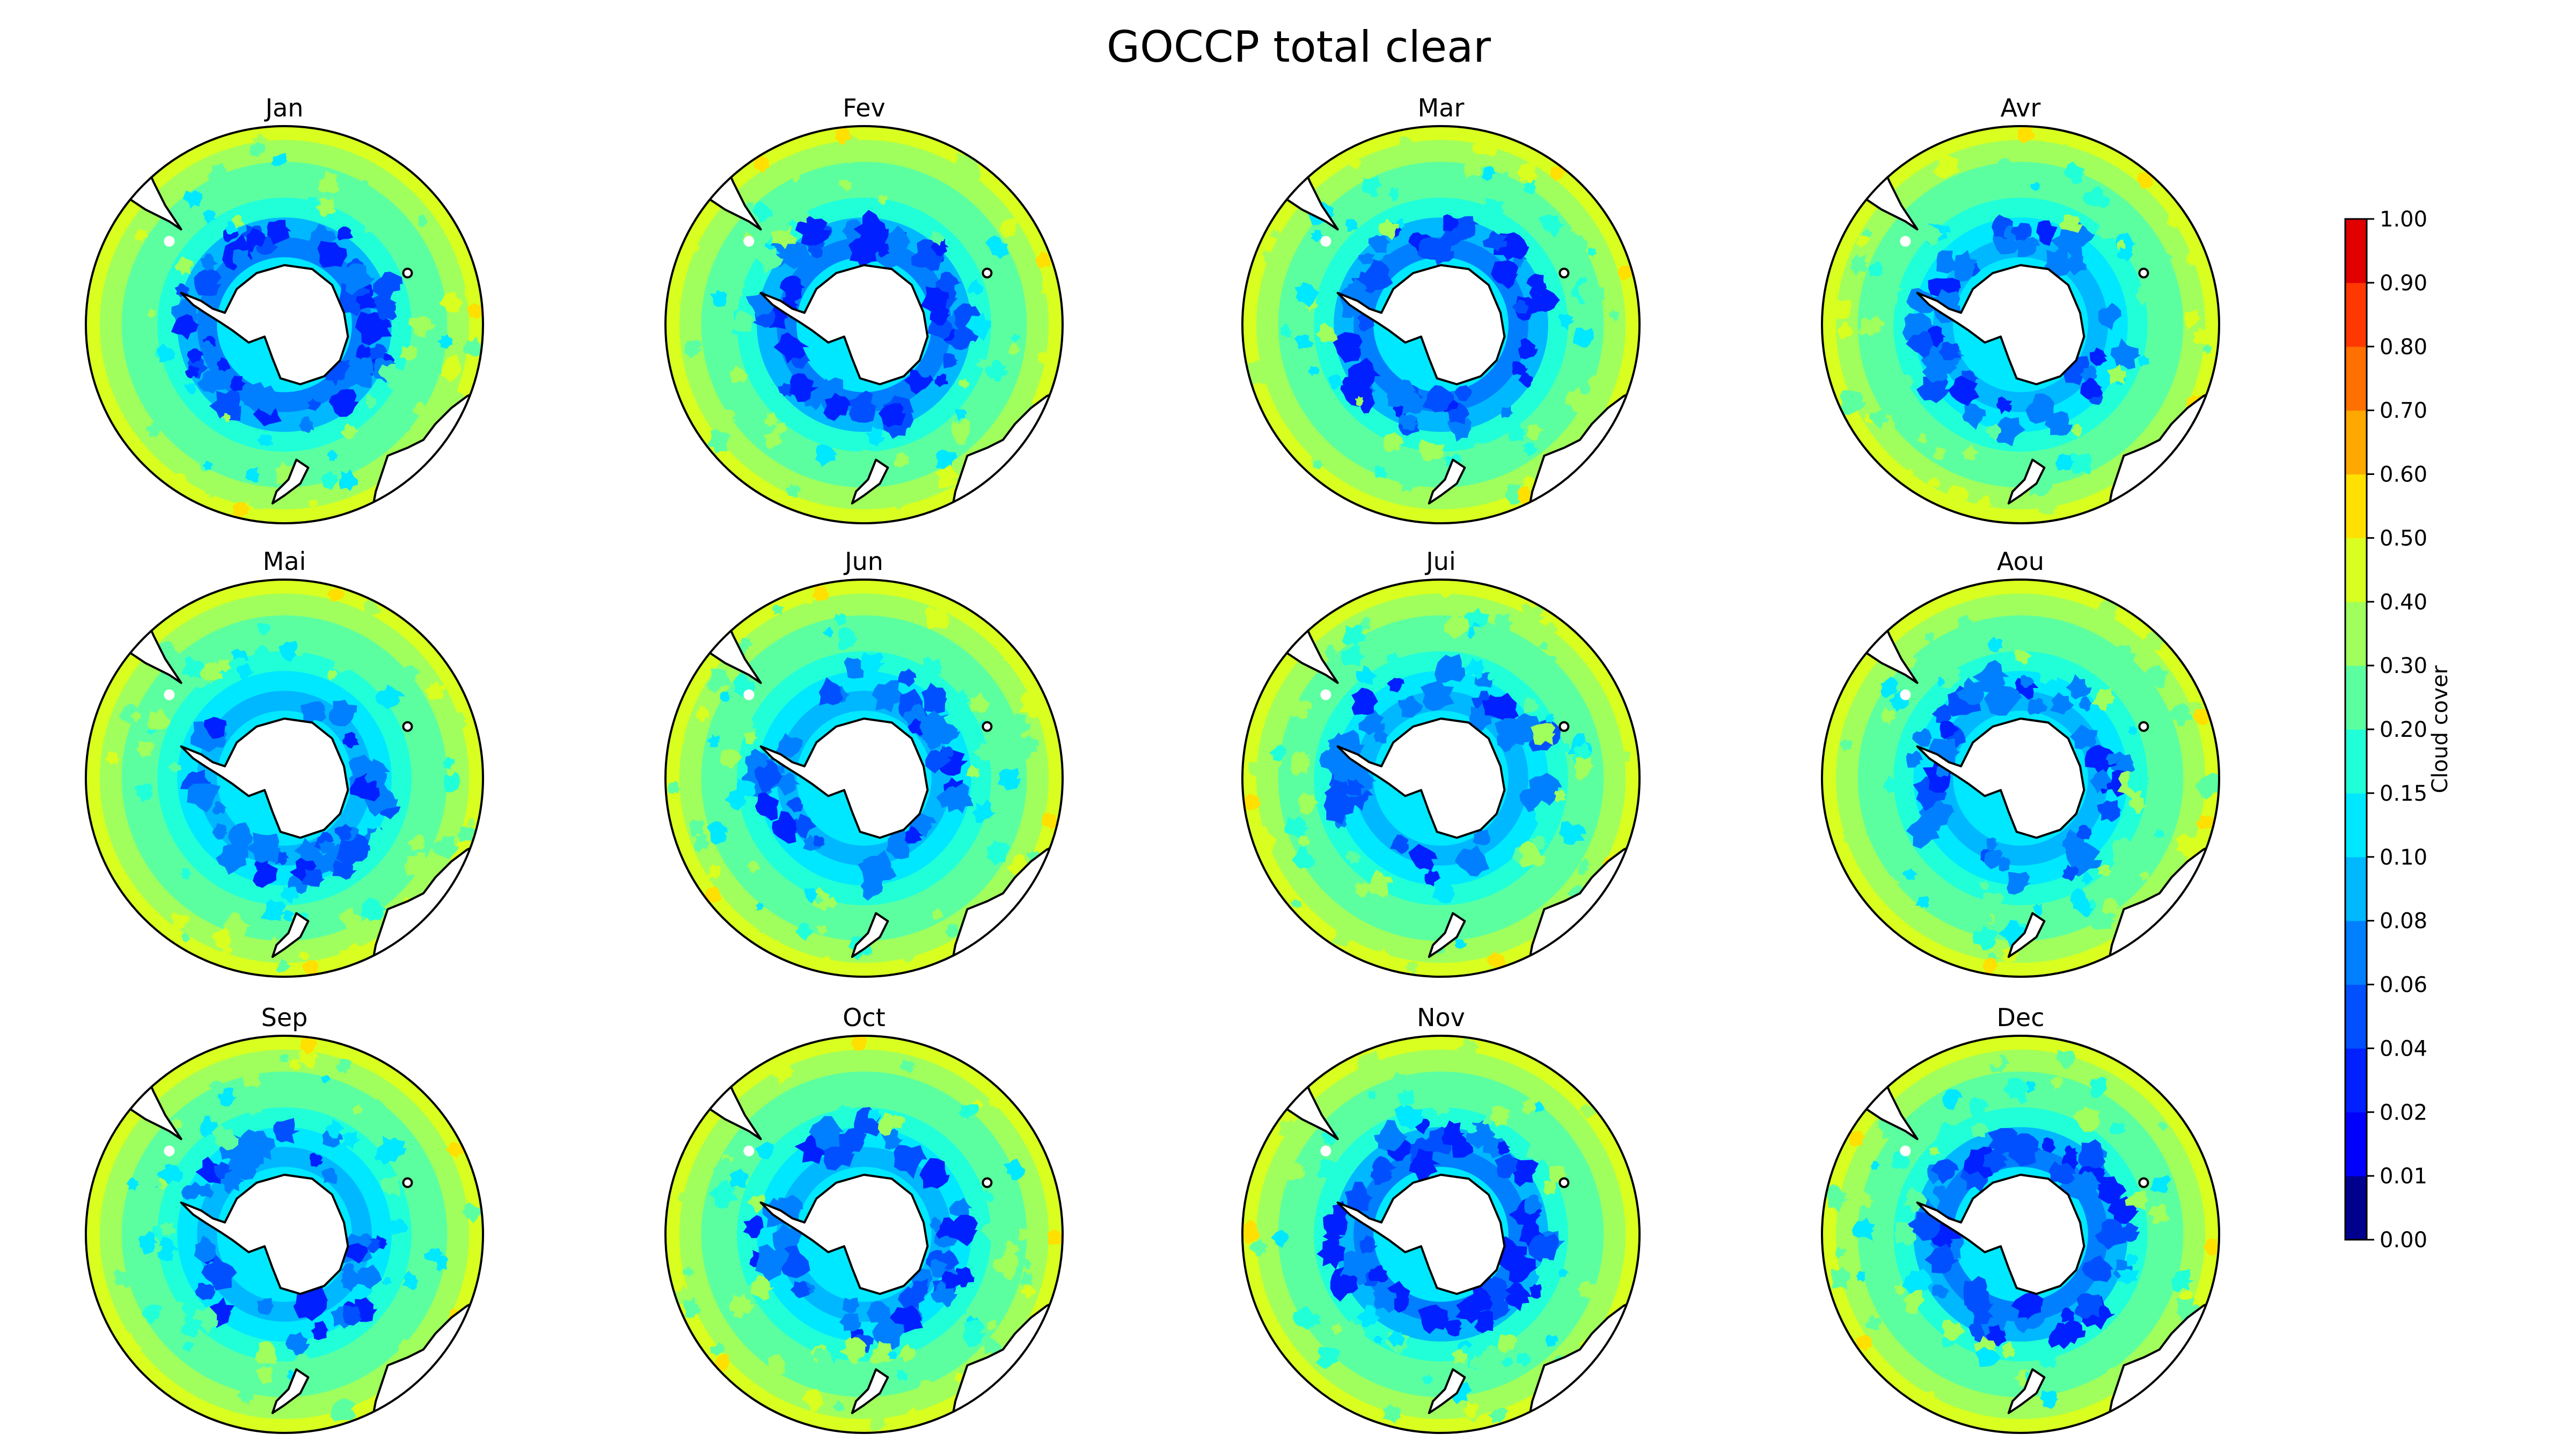  I want to click on map-panel: Oct, so click(864, 1218).